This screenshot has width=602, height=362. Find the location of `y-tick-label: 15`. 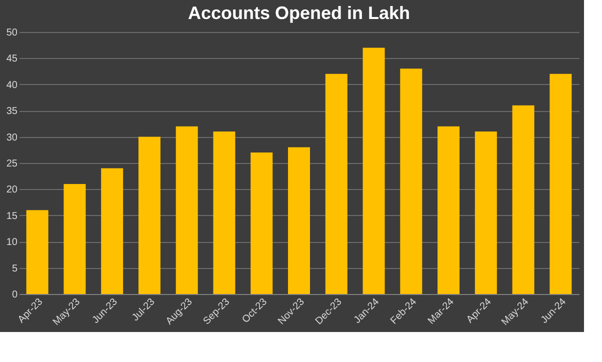

y-tick-label: 15 is located at coordinates (12, 216).